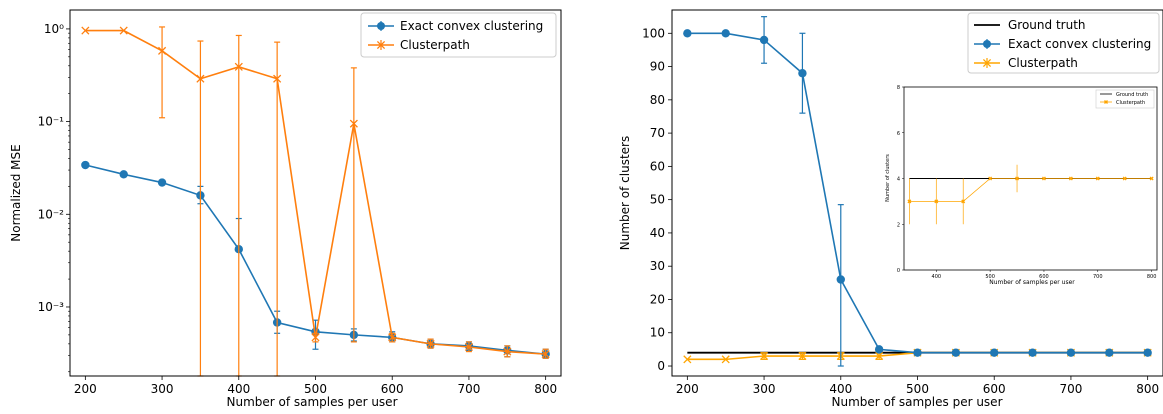  What do you see at coordinates (987, 44) in the screenshot?
I see `right-legend-marker-exact` at bounding box center [987, 44].